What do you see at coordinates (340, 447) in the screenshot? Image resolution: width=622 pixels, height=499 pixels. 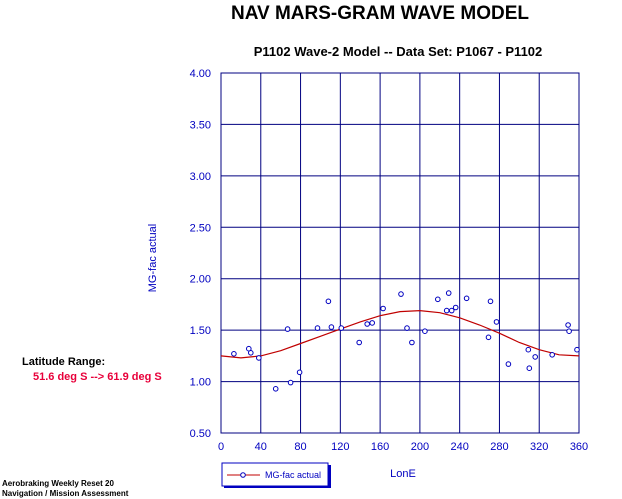 I see `x-tick-label: 120` at bounding box center [340, 447].